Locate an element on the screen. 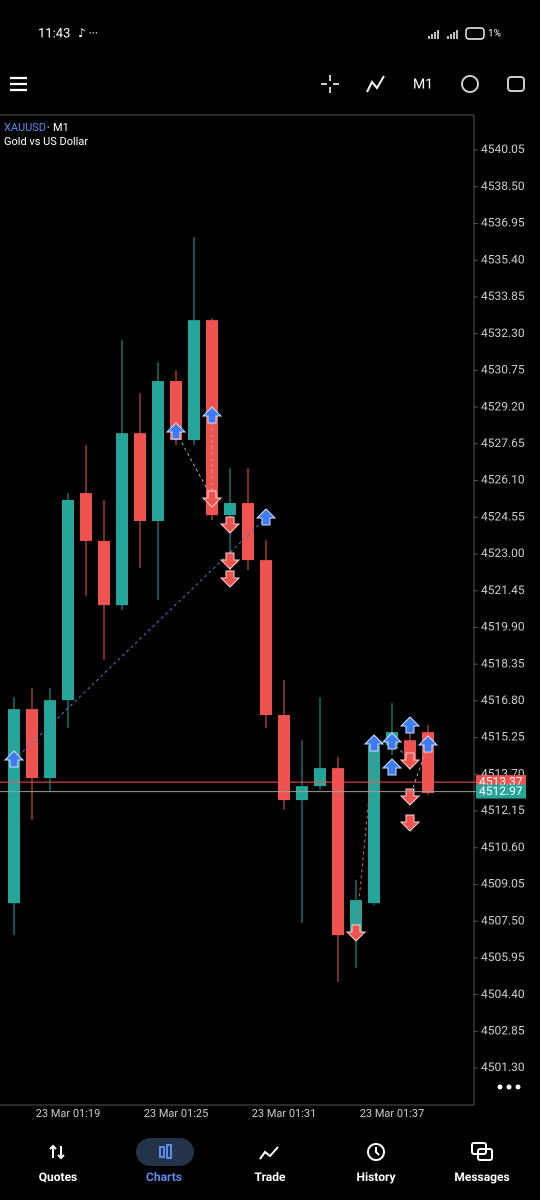 The width and height of the screenshot is (540, 1200). nav-item: Quotes is located at coordinates (58, 1177).